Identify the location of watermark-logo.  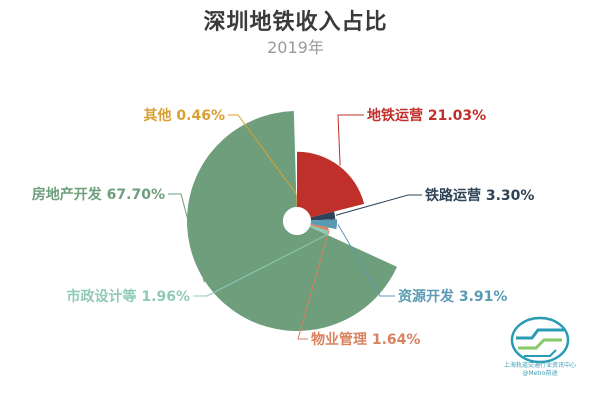
(540, 340).